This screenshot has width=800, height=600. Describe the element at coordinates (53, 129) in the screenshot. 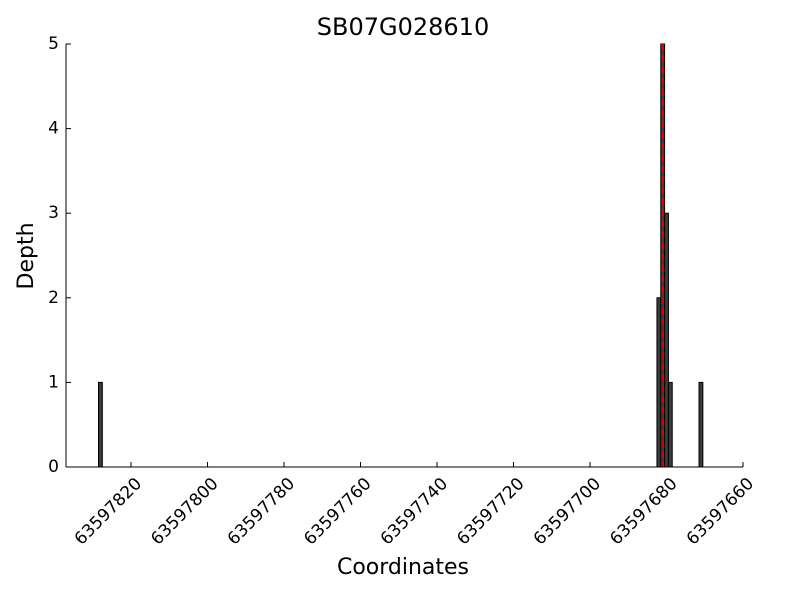

I see `y-tick-label: 4` at that location.